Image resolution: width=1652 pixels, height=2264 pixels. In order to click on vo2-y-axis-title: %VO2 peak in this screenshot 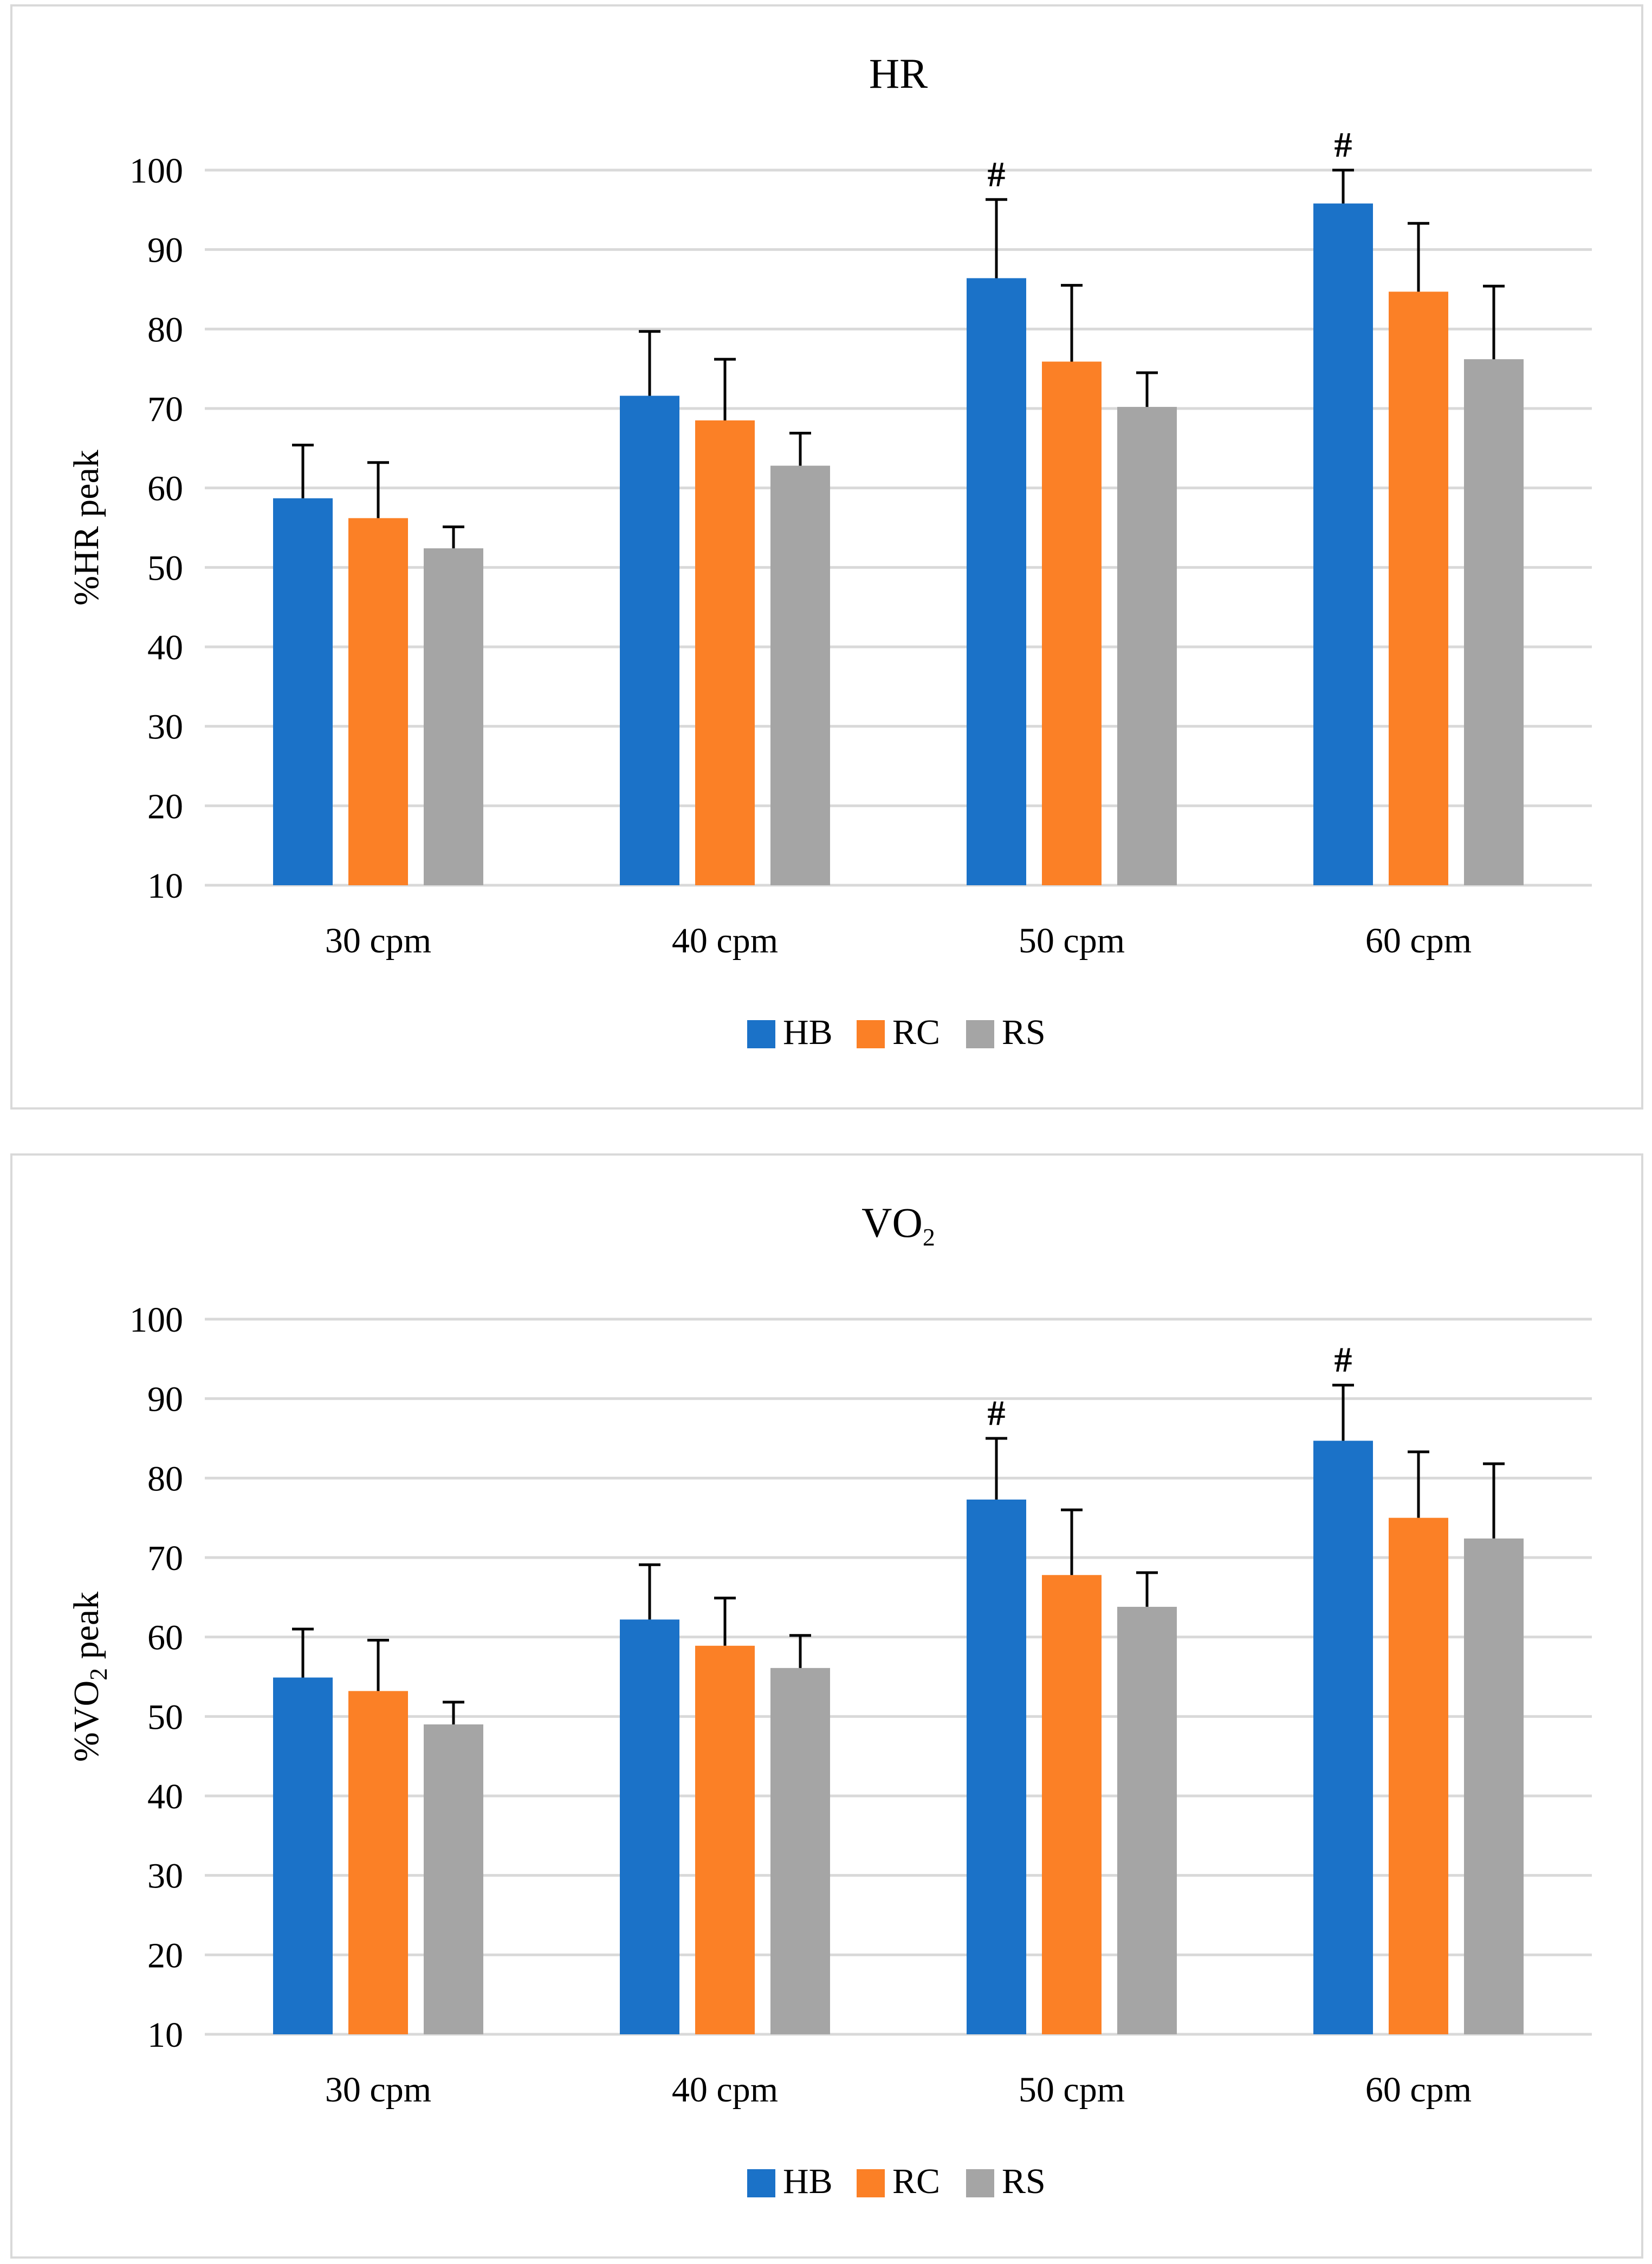, I will do `click(89, 1677)`.